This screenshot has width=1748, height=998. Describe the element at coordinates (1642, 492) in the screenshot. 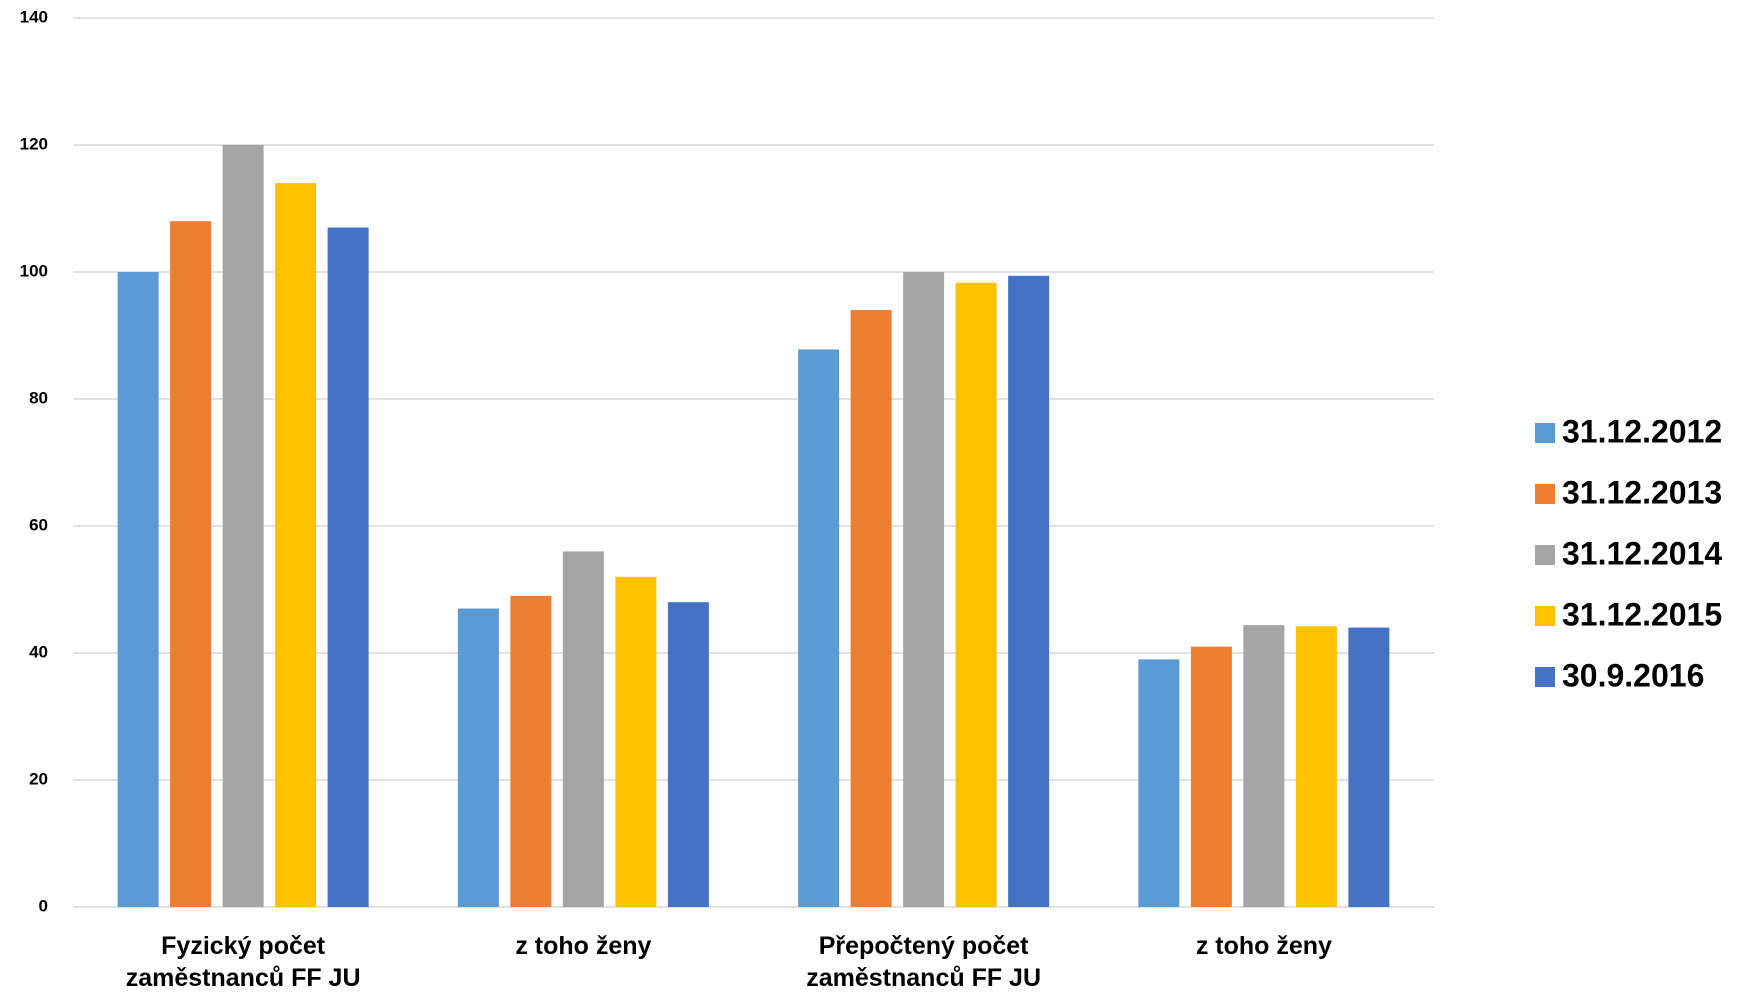

I see `legend-label: 31.12.2013` at that location.